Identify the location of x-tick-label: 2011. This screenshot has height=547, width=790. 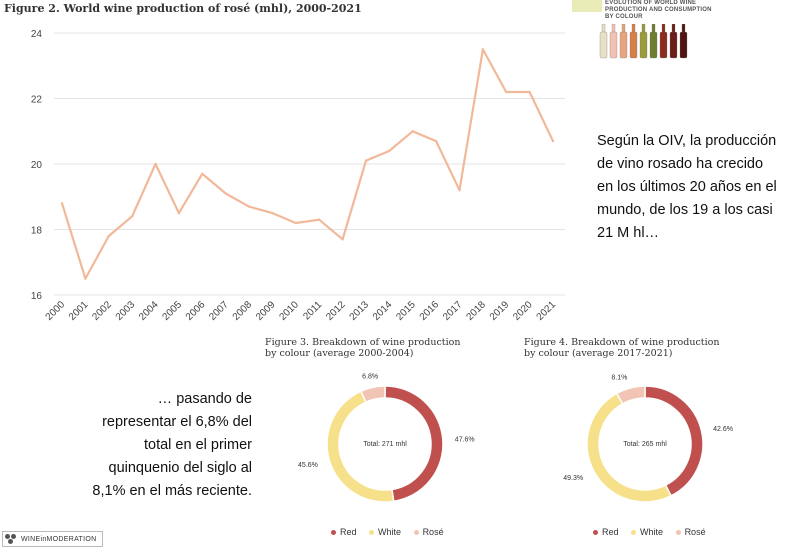
(312, 310).